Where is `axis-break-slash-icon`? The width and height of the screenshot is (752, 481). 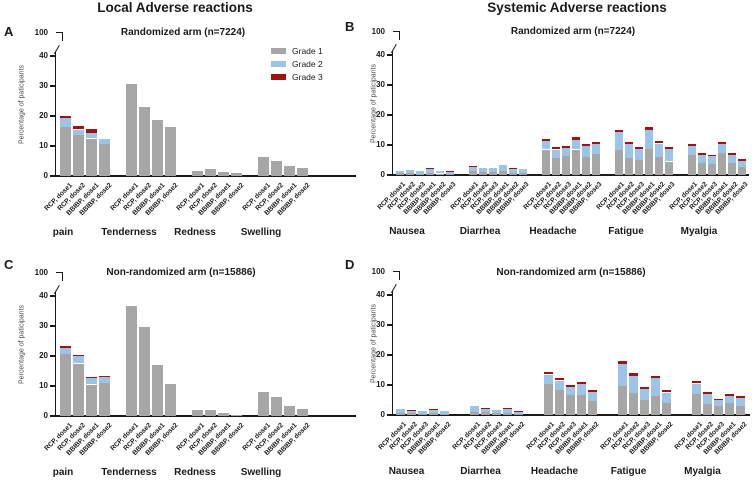 axis-break-slash-icon is located at coordinates (57, 290).